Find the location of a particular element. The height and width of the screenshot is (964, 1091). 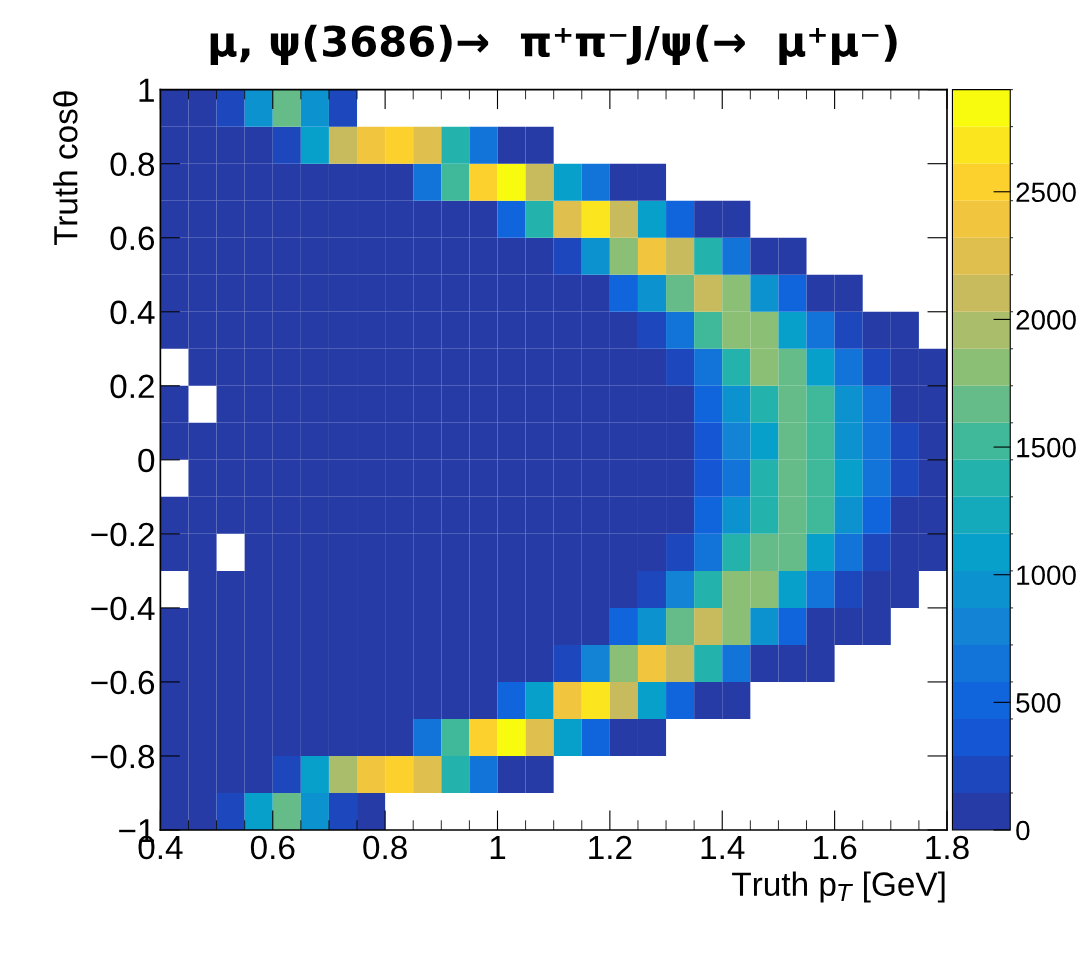

x-tick-label: 1.8 is located at coordinates (947, 847).